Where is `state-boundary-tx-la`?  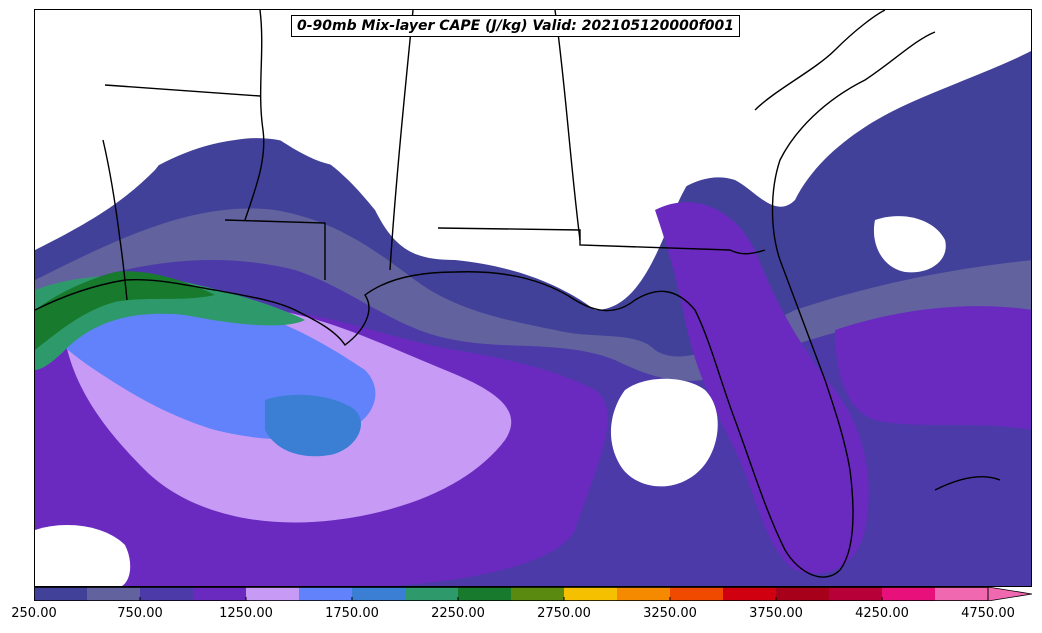
state-boundary-tx-la is located at coordinates (115, 220).